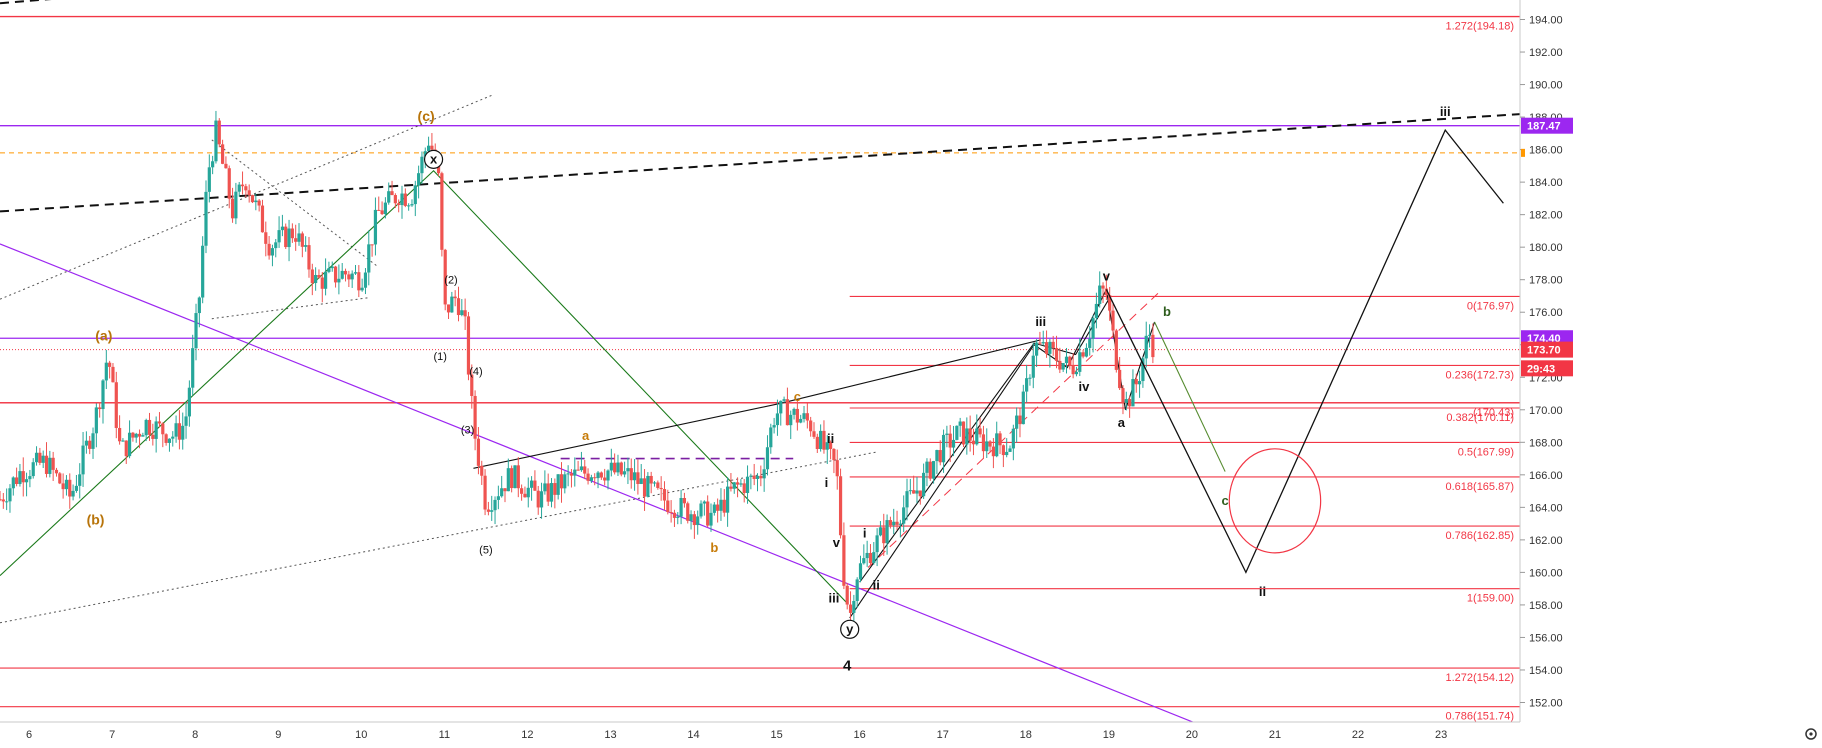 The image size is (1822, 748). Describe the element at coordinates (485, 551) in the screenshot. I see `wave-label: (5)` at that location.